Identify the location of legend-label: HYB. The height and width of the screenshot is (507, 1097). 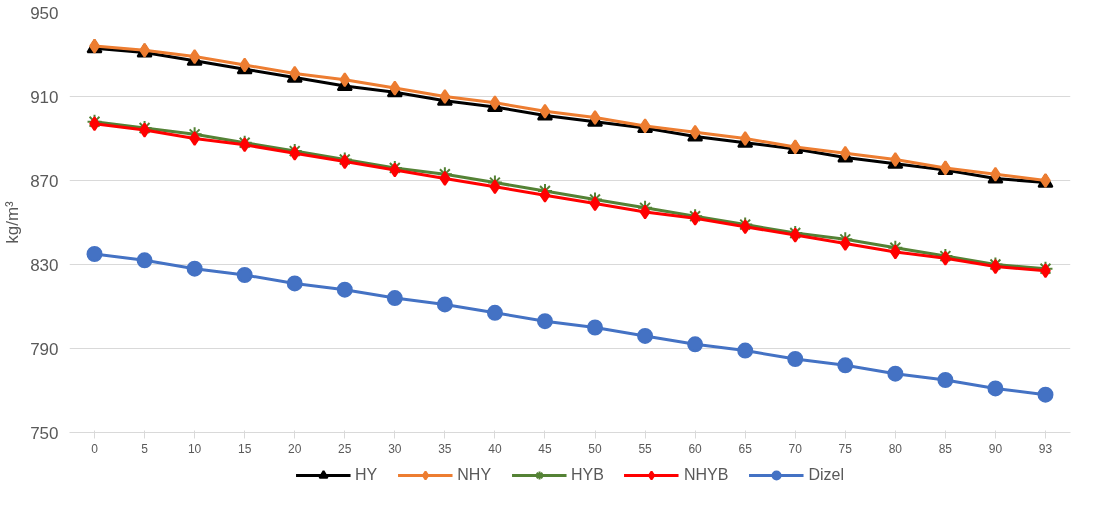
(587, 475).